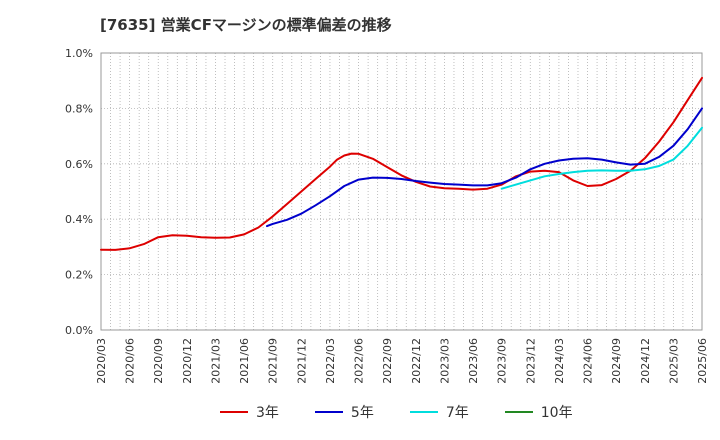 Image resolution: width=720 pixels, height=440 pixels. Describe the element at coordinates (249, 412) in the screenshot. I see `legend-item: 3年` at that location.